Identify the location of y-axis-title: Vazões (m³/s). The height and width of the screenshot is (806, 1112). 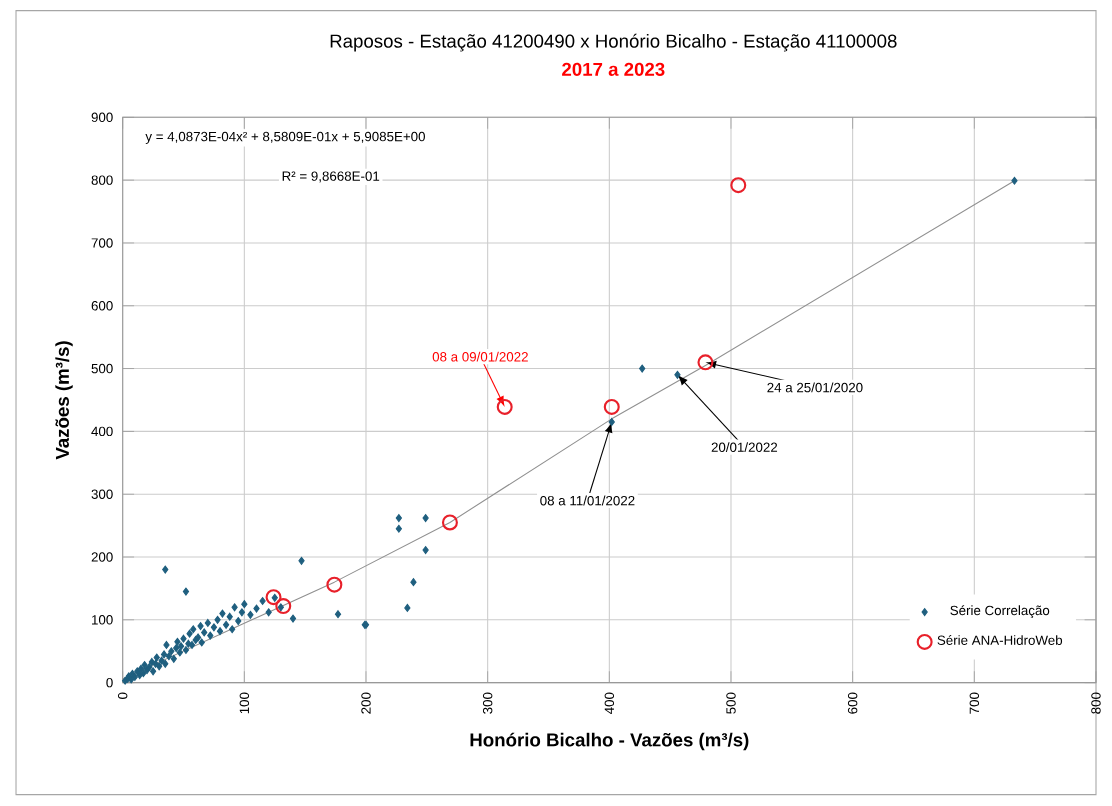
(64, 400).